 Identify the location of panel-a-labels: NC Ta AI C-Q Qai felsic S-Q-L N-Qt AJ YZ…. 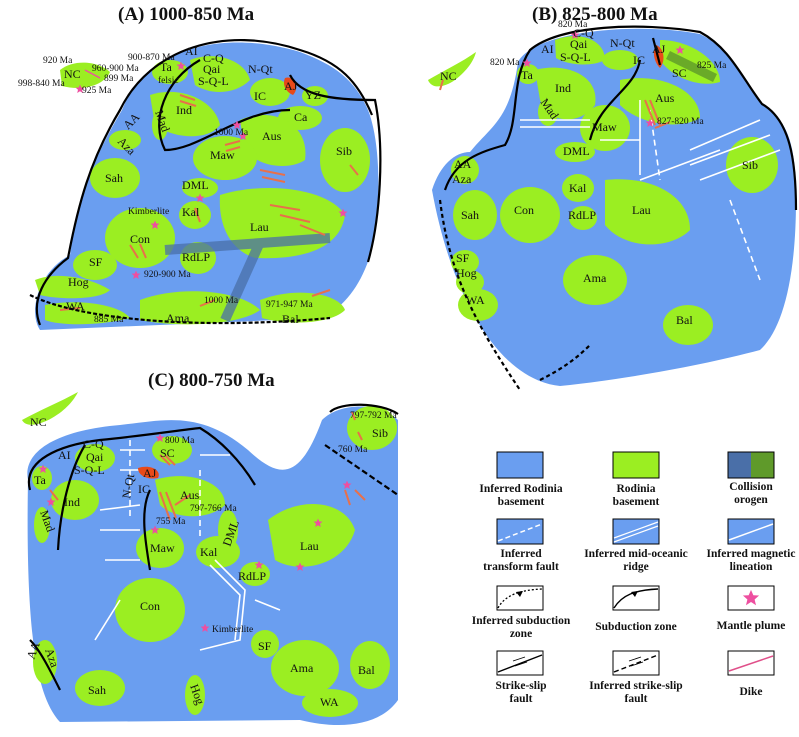
(208, 185).